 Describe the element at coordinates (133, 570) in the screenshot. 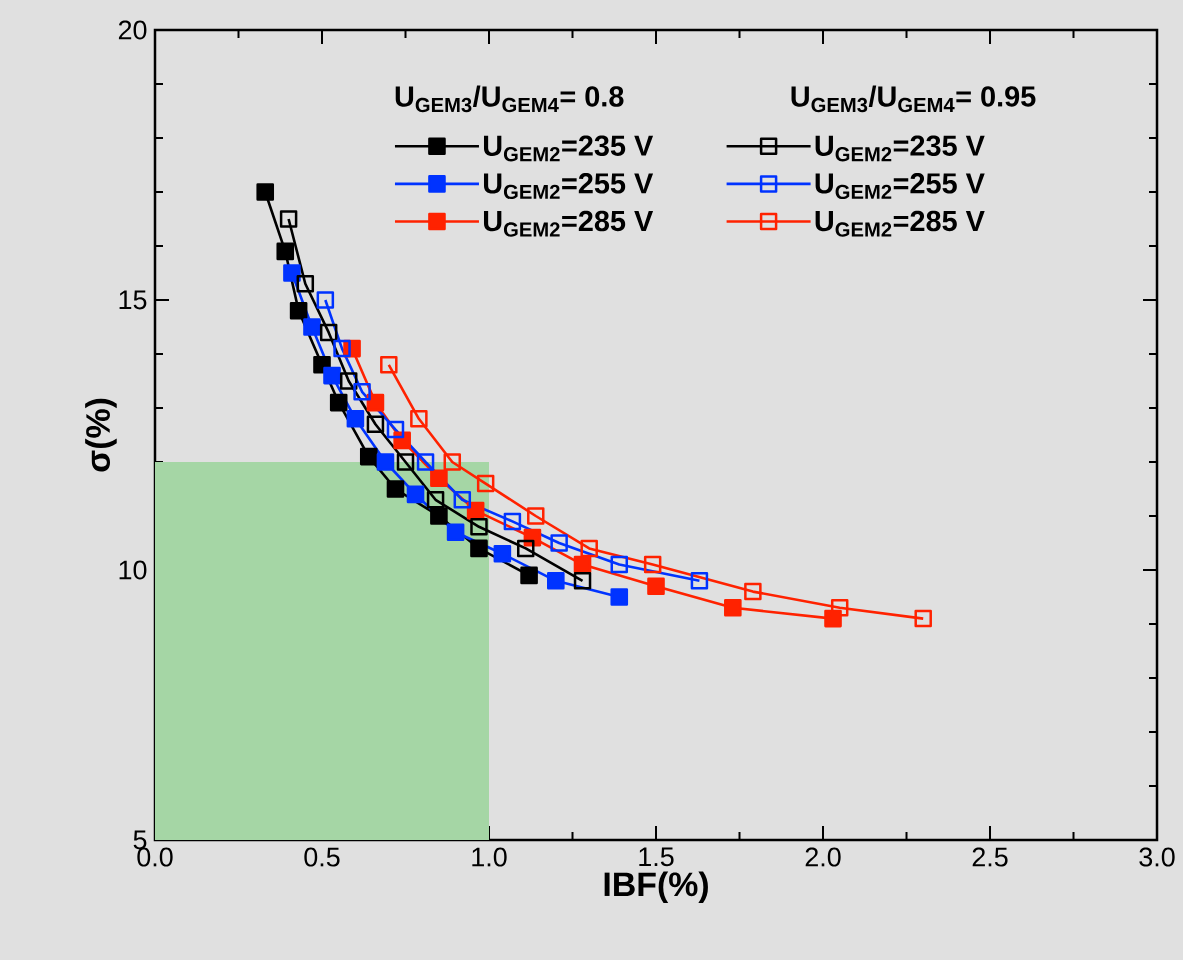

I see `y-tick-label: 10` at that location.